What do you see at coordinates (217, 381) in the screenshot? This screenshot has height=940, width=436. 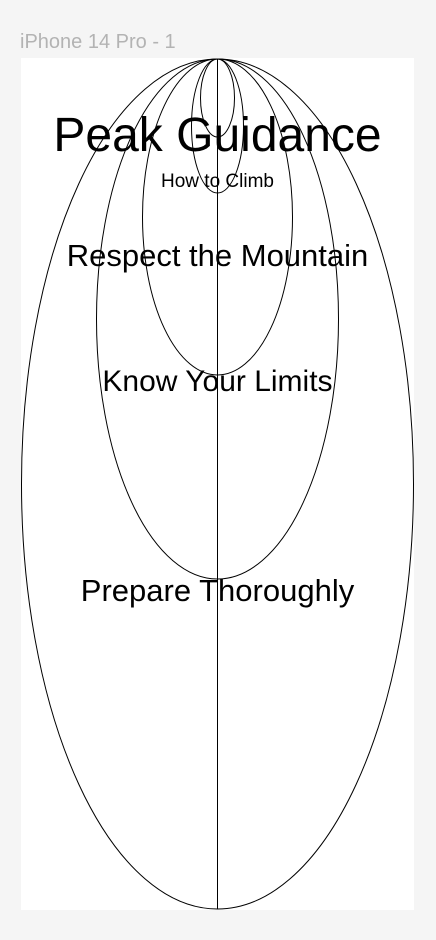 I see `principle-limits: Know Your Limits` at bounding box center [217, 381].